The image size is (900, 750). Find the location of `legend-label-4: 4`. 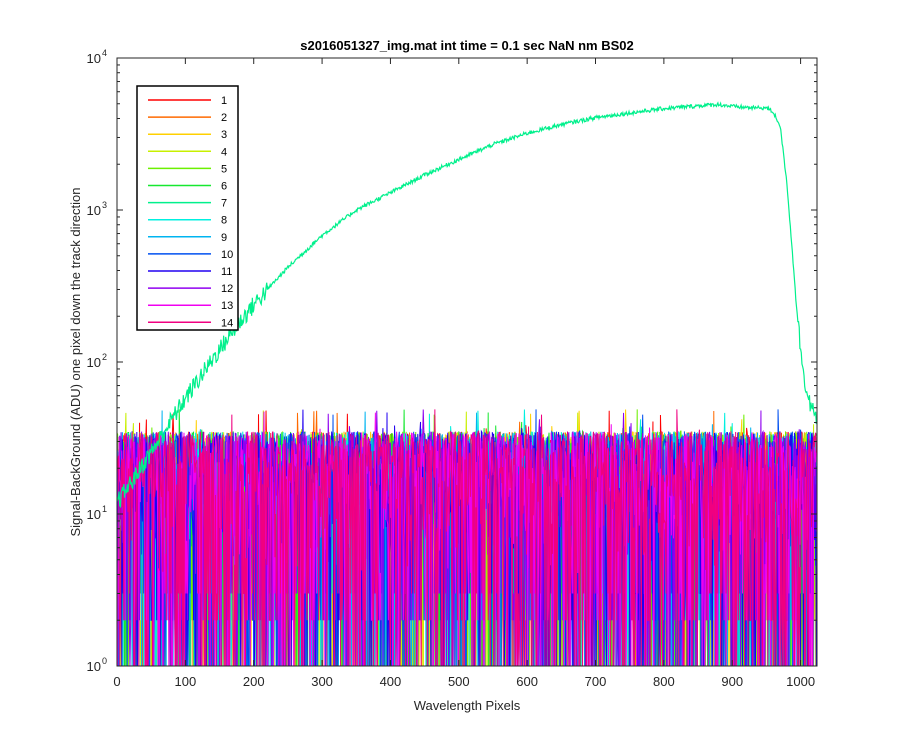

legend-label-4: 4 is located at coordinates (224, 152).